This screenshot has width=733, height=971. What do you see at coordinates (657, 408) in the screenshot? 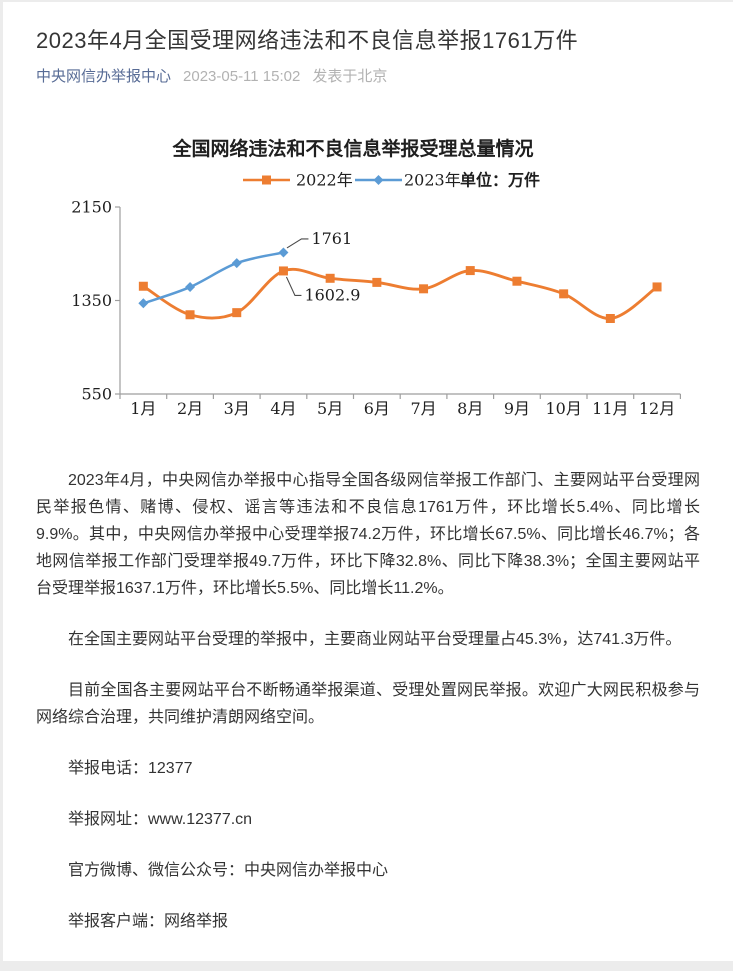
I see `x-axis-label: 12月` at bounding box center [657, 408].